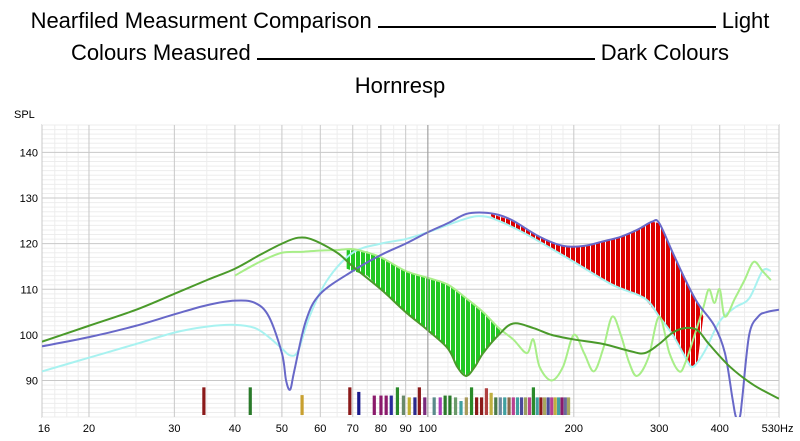 The width and height of the screenshot is (800, 441). I want to click on y-tick-labels: 90 100 110 120 130 140, so click(29, 267).